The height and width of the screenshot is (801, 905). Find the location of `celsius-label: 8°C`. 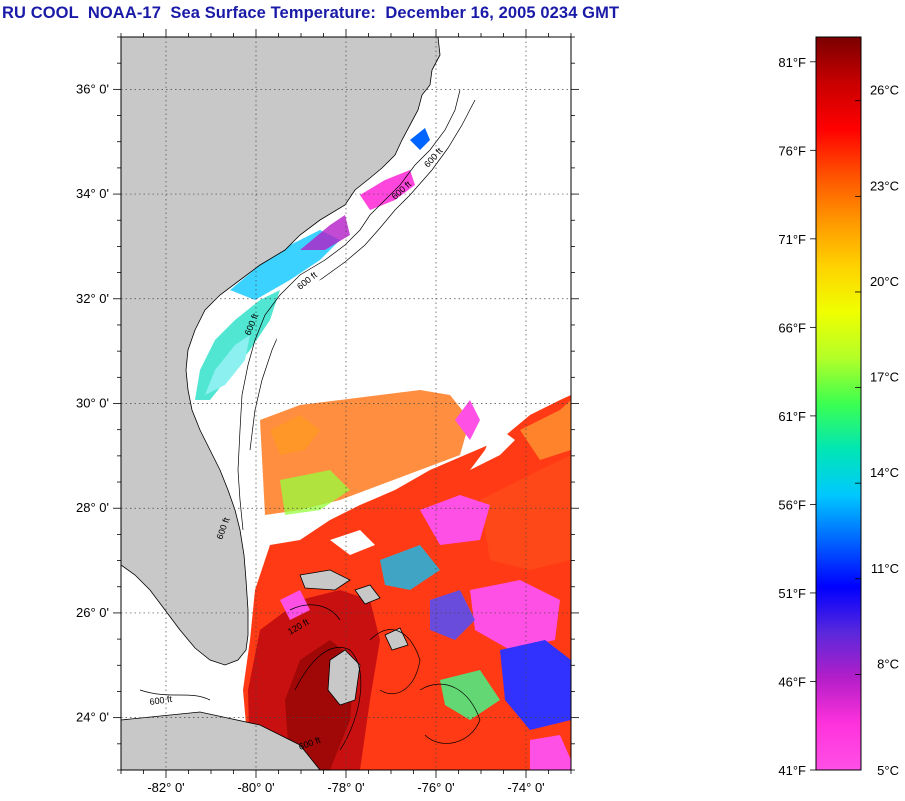

celsius-label: 8°C is located at coordinates (888, 663).